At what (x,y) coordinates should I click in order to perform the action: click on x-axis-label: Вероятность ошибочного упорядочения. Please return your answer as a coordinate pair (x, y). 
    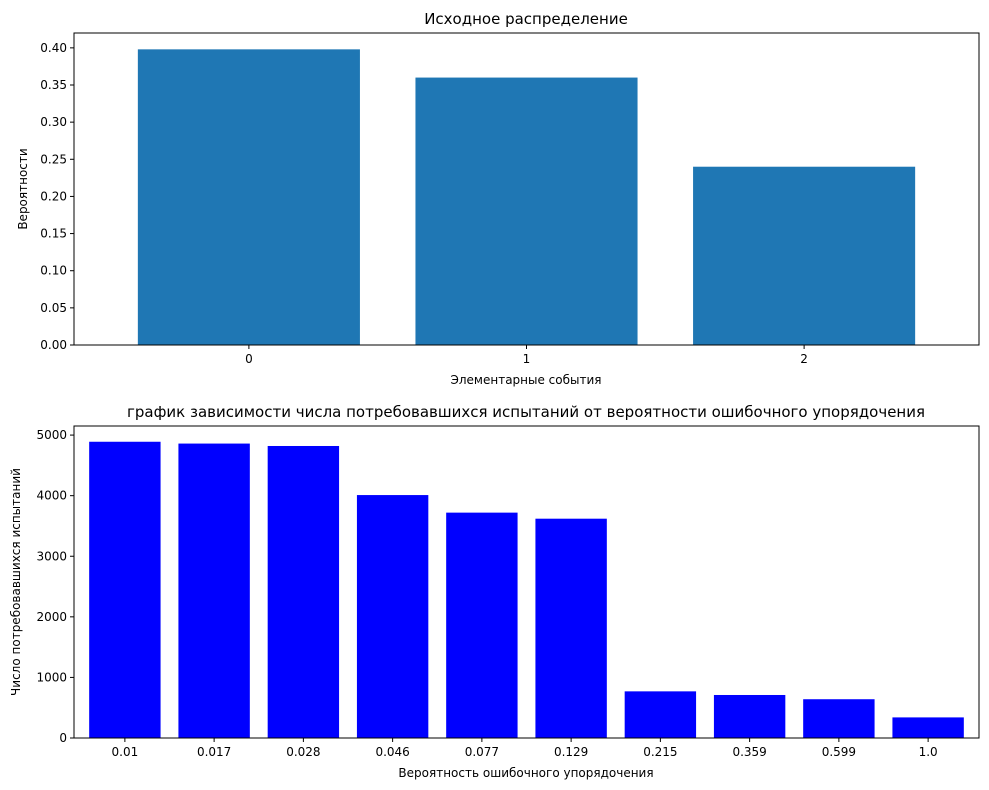
    Looking at the image, I should click on (525, 773).